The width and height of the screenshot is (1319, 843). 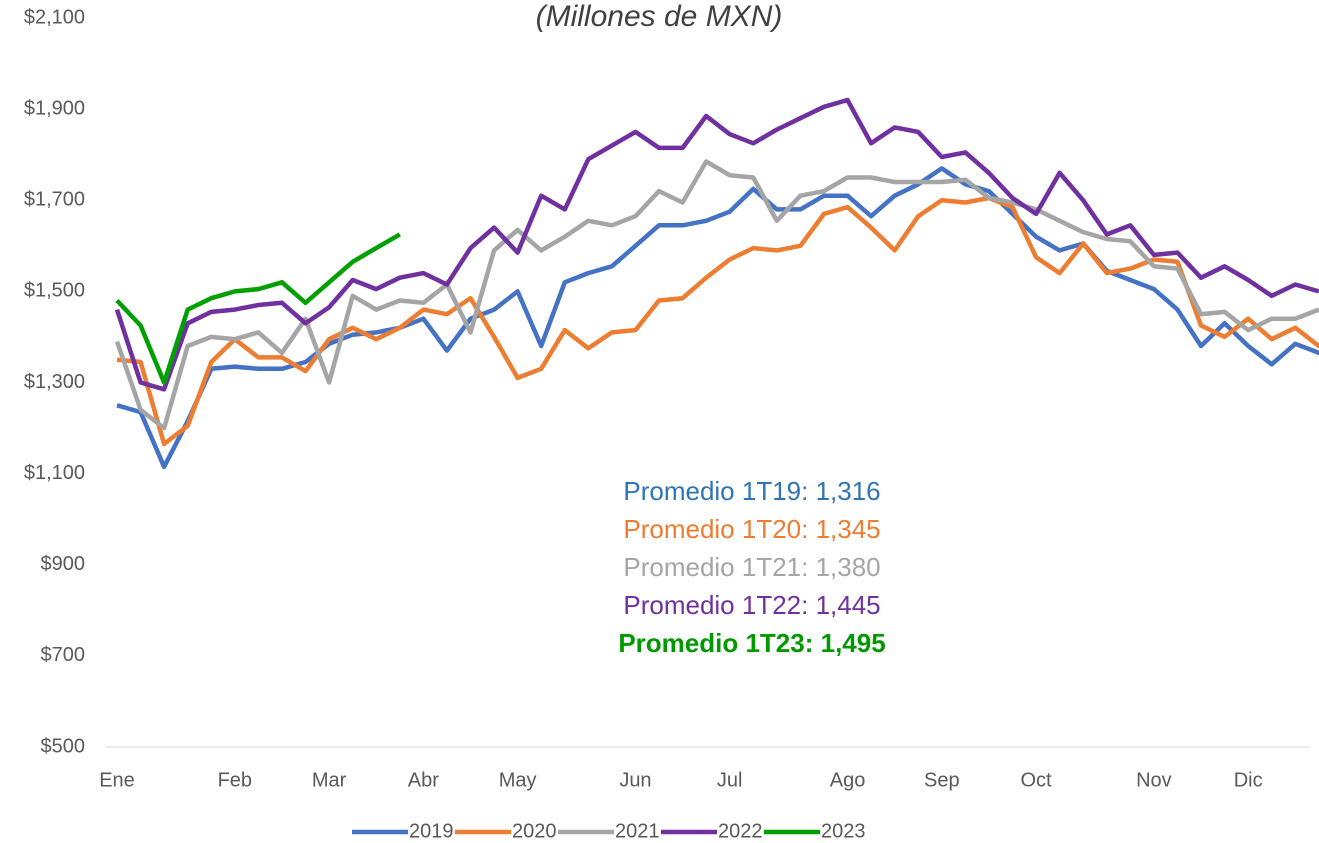 I want to click on x-tick-label: Jul, so click(x=730, y=780).